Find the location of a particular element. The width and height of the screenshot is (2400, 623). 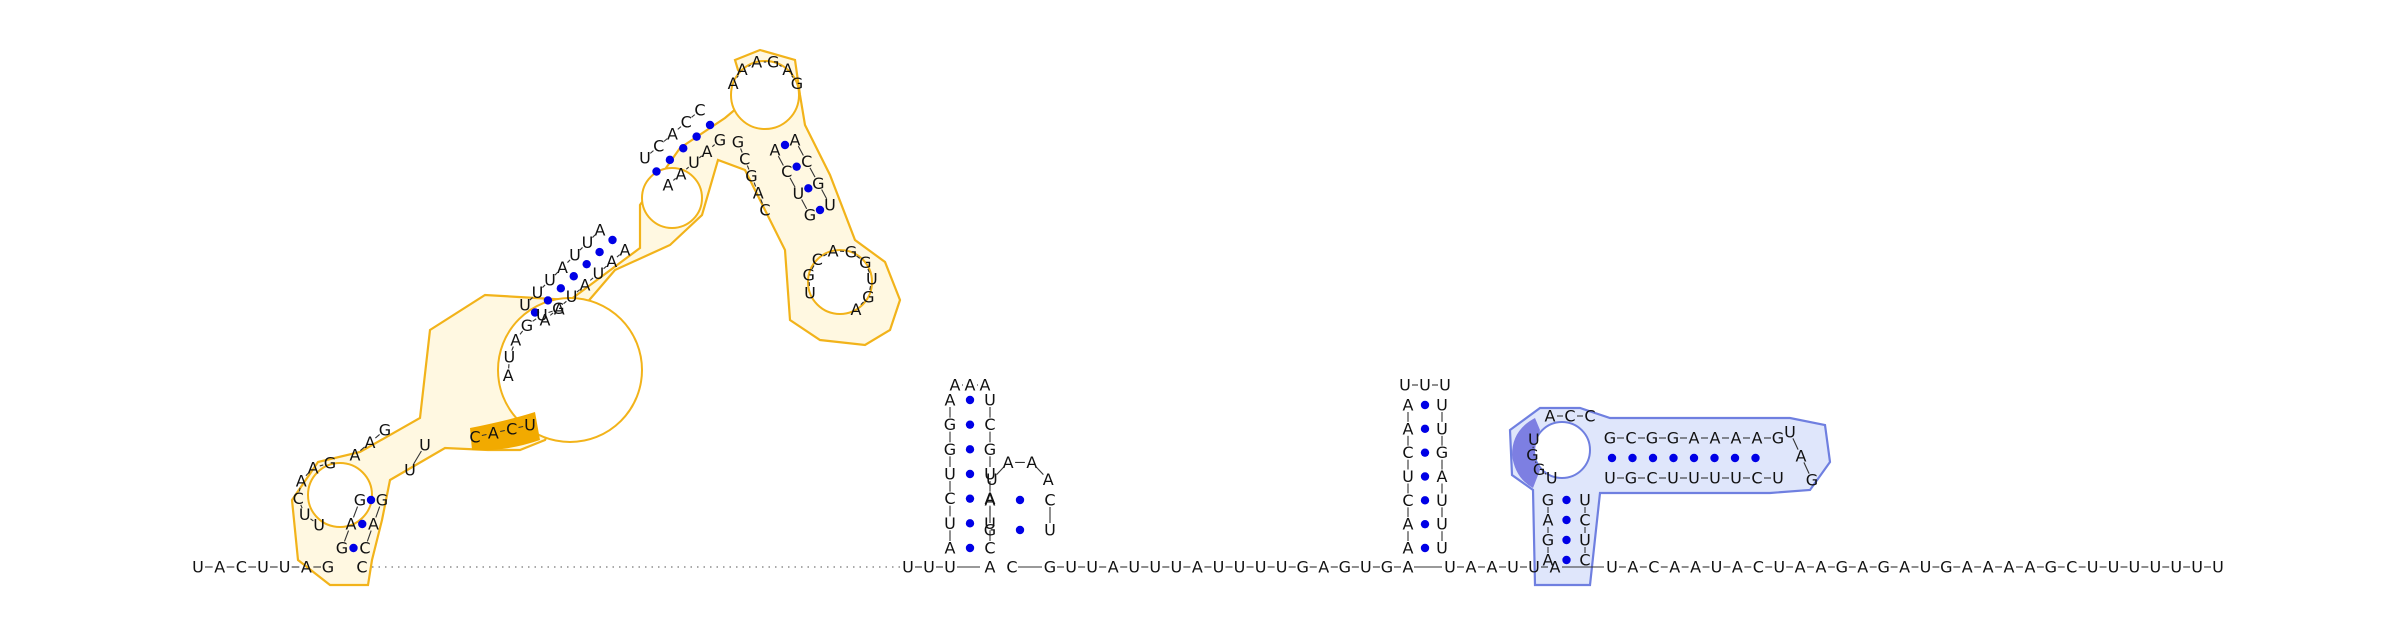

backbone-mid4-8: U is located at coordinates (1219, 567).